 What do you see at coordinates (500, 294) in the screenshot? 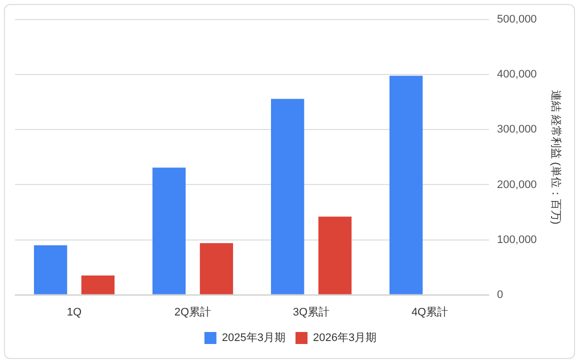
I see `y-tick-label: 0` at bounding box center [500, 294].